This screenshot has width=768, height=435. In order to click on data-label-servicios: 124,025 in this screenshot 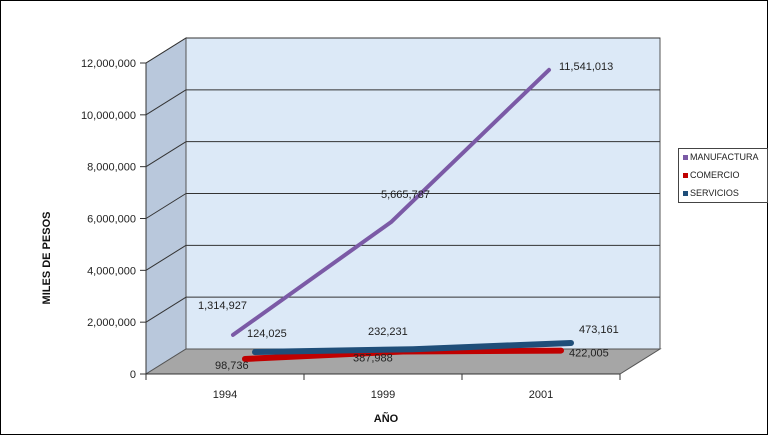, I will do `click(267, 334)`.